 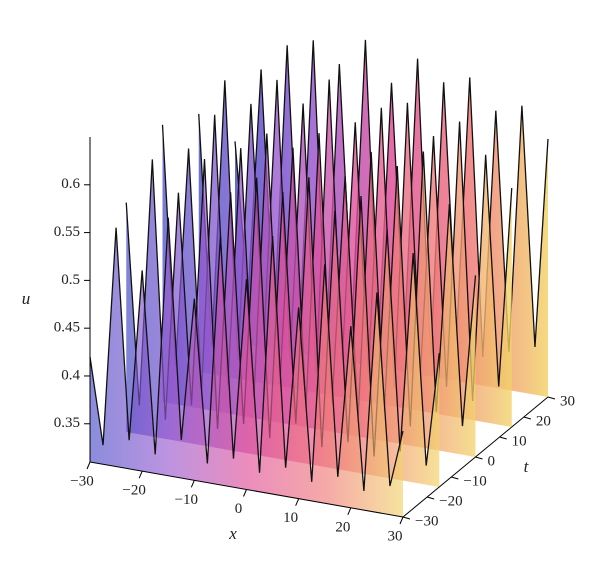 I want to click on t-tick-label: −20, so click(x=450, y=501).